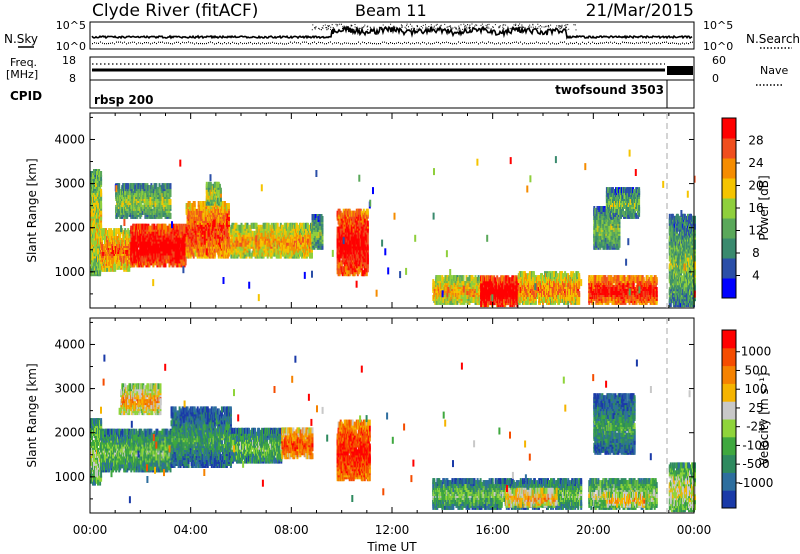  What do you see at coordinates (609, 90) in the screenshot?
I see `cpid-segment-twofsound: twofsound 3503` at bounding box center [609, 90].